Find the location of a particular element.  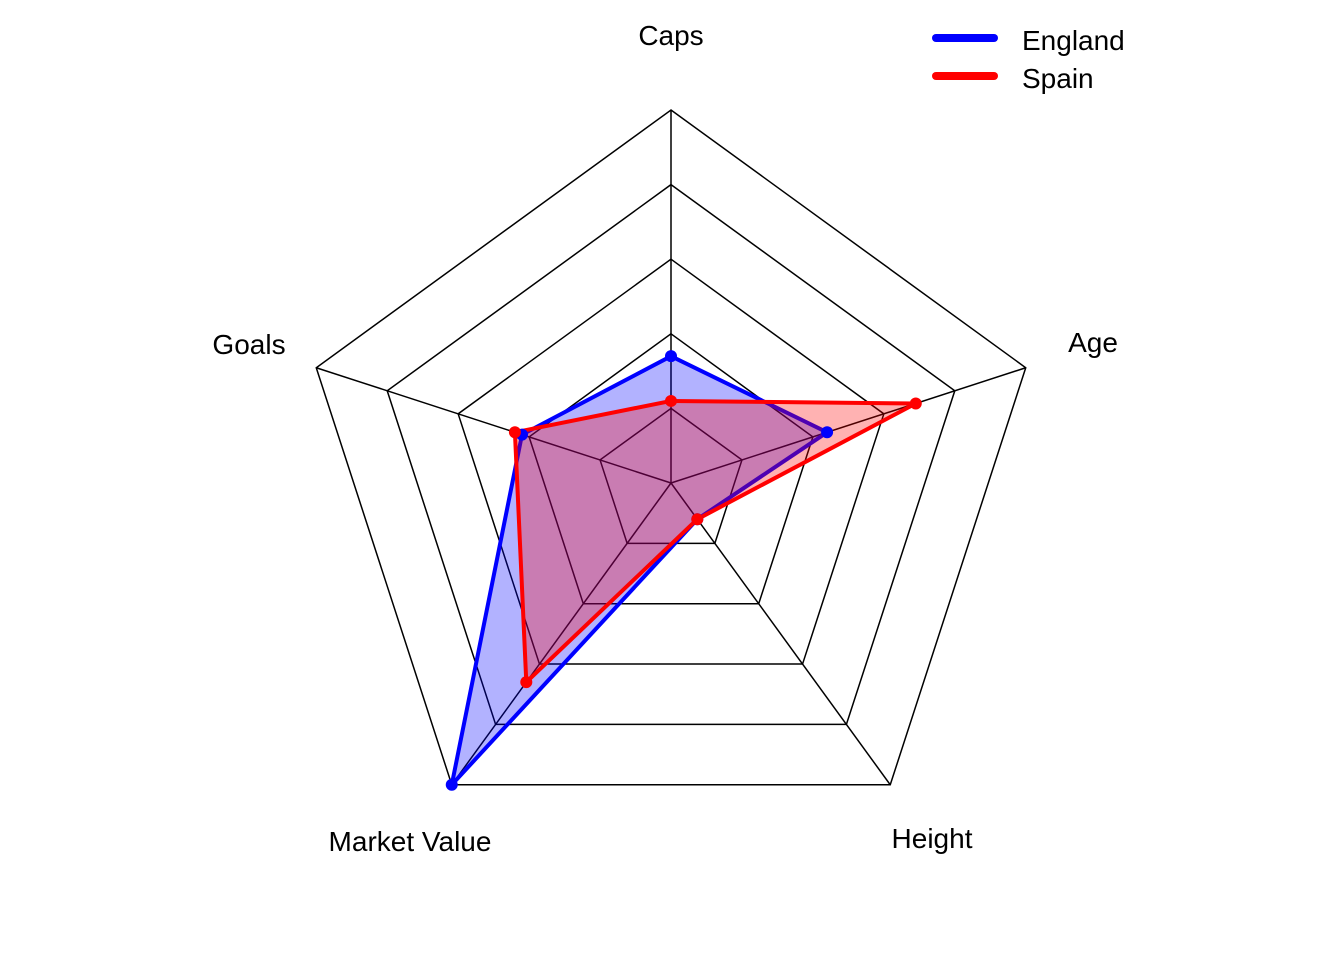

series-area-england is located at coordinates (639, 570).